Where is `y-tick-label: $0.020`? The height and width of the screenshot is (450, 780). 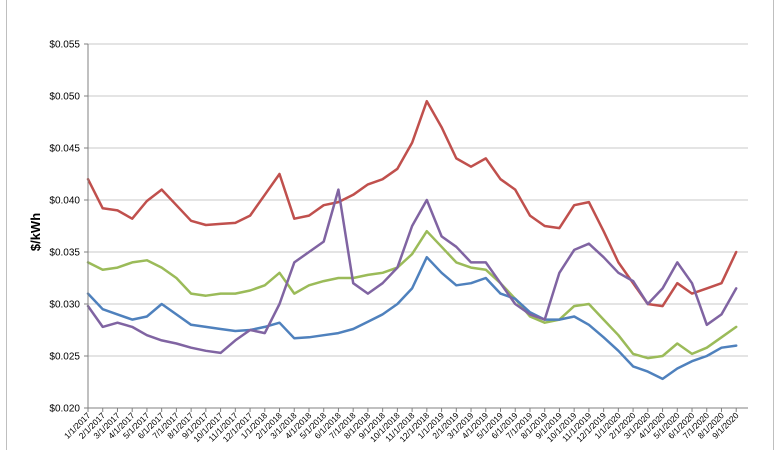
y-tick-label: $0.020 is located at coordinates (64, 409).